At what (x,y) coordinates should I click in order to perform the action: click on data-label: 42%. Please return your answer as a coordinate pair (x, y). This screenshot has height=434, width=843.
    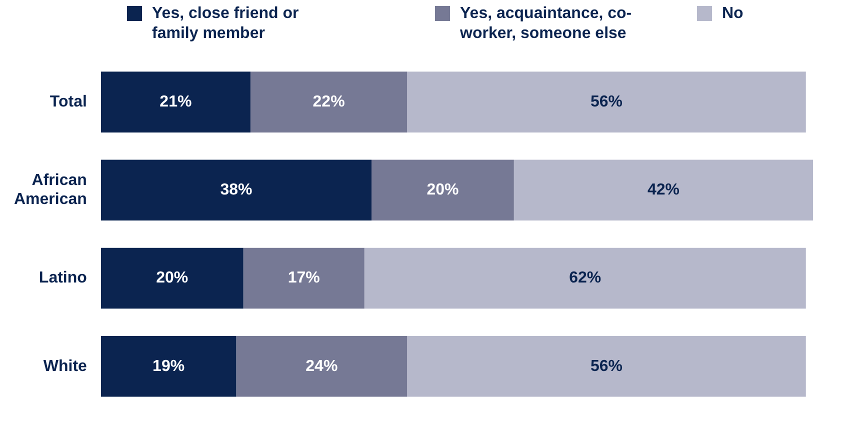
    Looking at the image, I should click on (663, 190).